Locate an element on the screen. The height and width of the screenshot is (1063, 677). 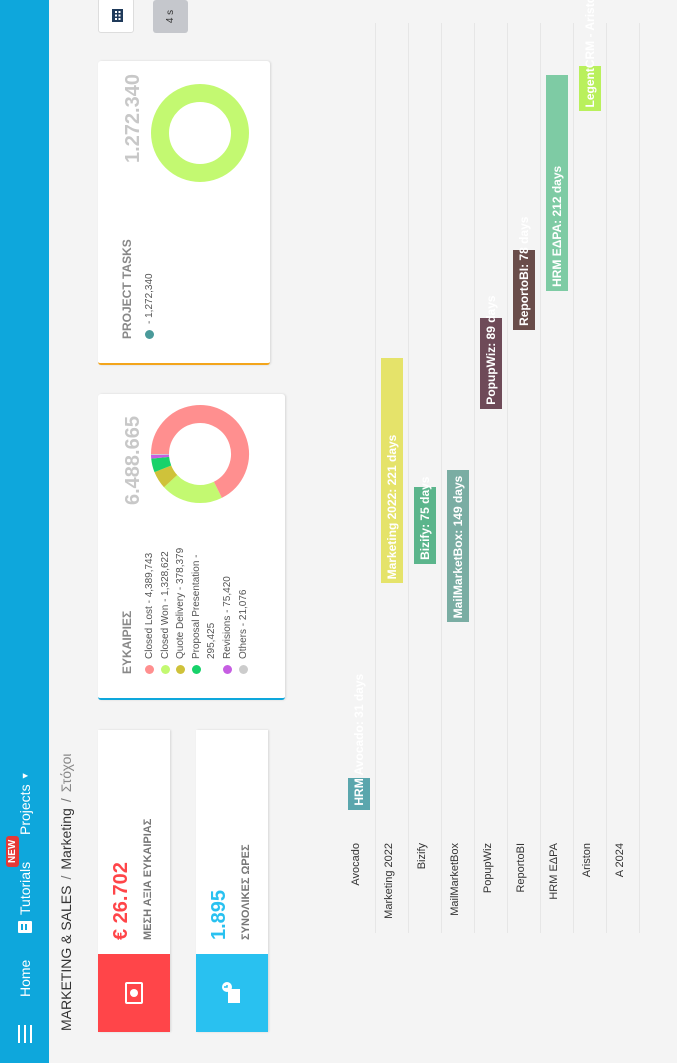
average-opportunity-label: ΜΕΣΗ ΑΞΙΑ ΕΥΚΑΙΡΙΑΣ is located at coordinates (148, 879).